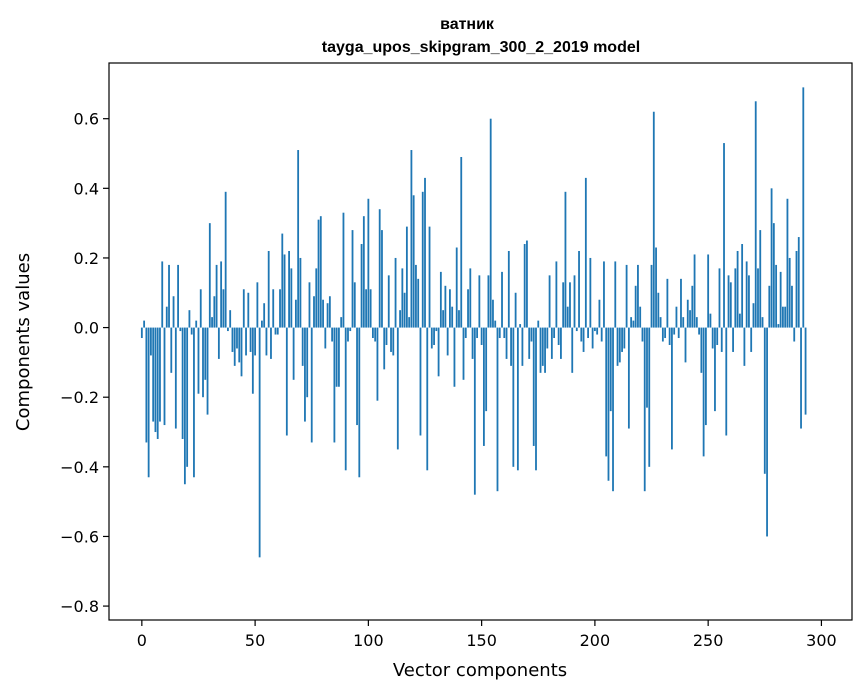  Describe the element at coordinates (481, 47) in the screenshot. I see `chart-subtitle: tayga_upos_skipgram_300_2_2019 model` at that location.